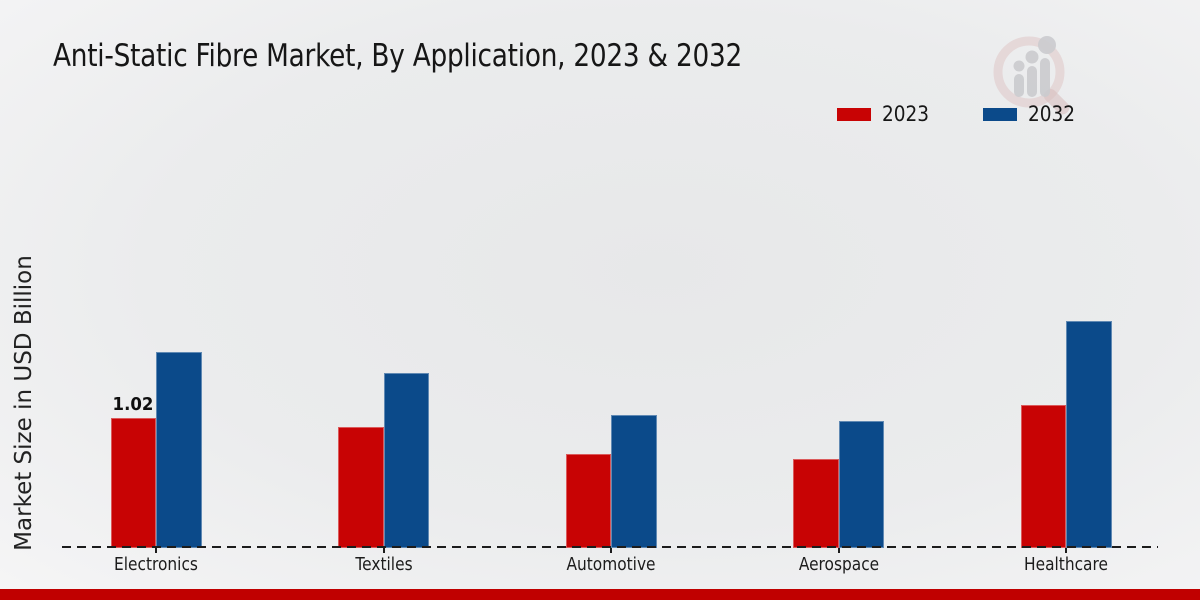  Describe the element at coordinates (838, 565) in the screenshot. I see `x-tick-label-aerospace: Aerospace` at that location.